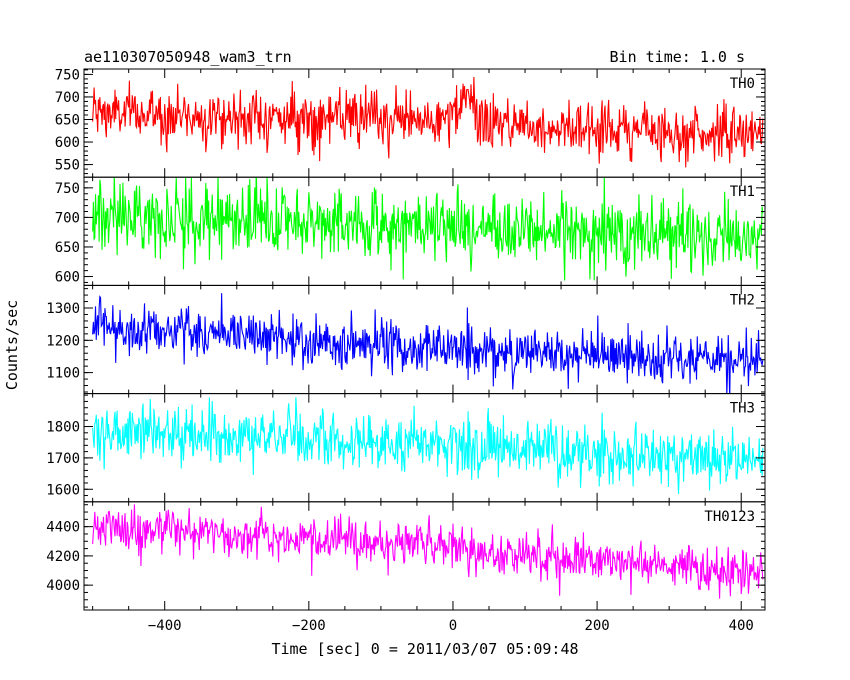 This screenshot has height=680, width=850. What do you see at coordinates (677, 57) in the screenshot?
I see `bin-time-label: Bin time: 1.0 s` at bounding box center [677, 57].